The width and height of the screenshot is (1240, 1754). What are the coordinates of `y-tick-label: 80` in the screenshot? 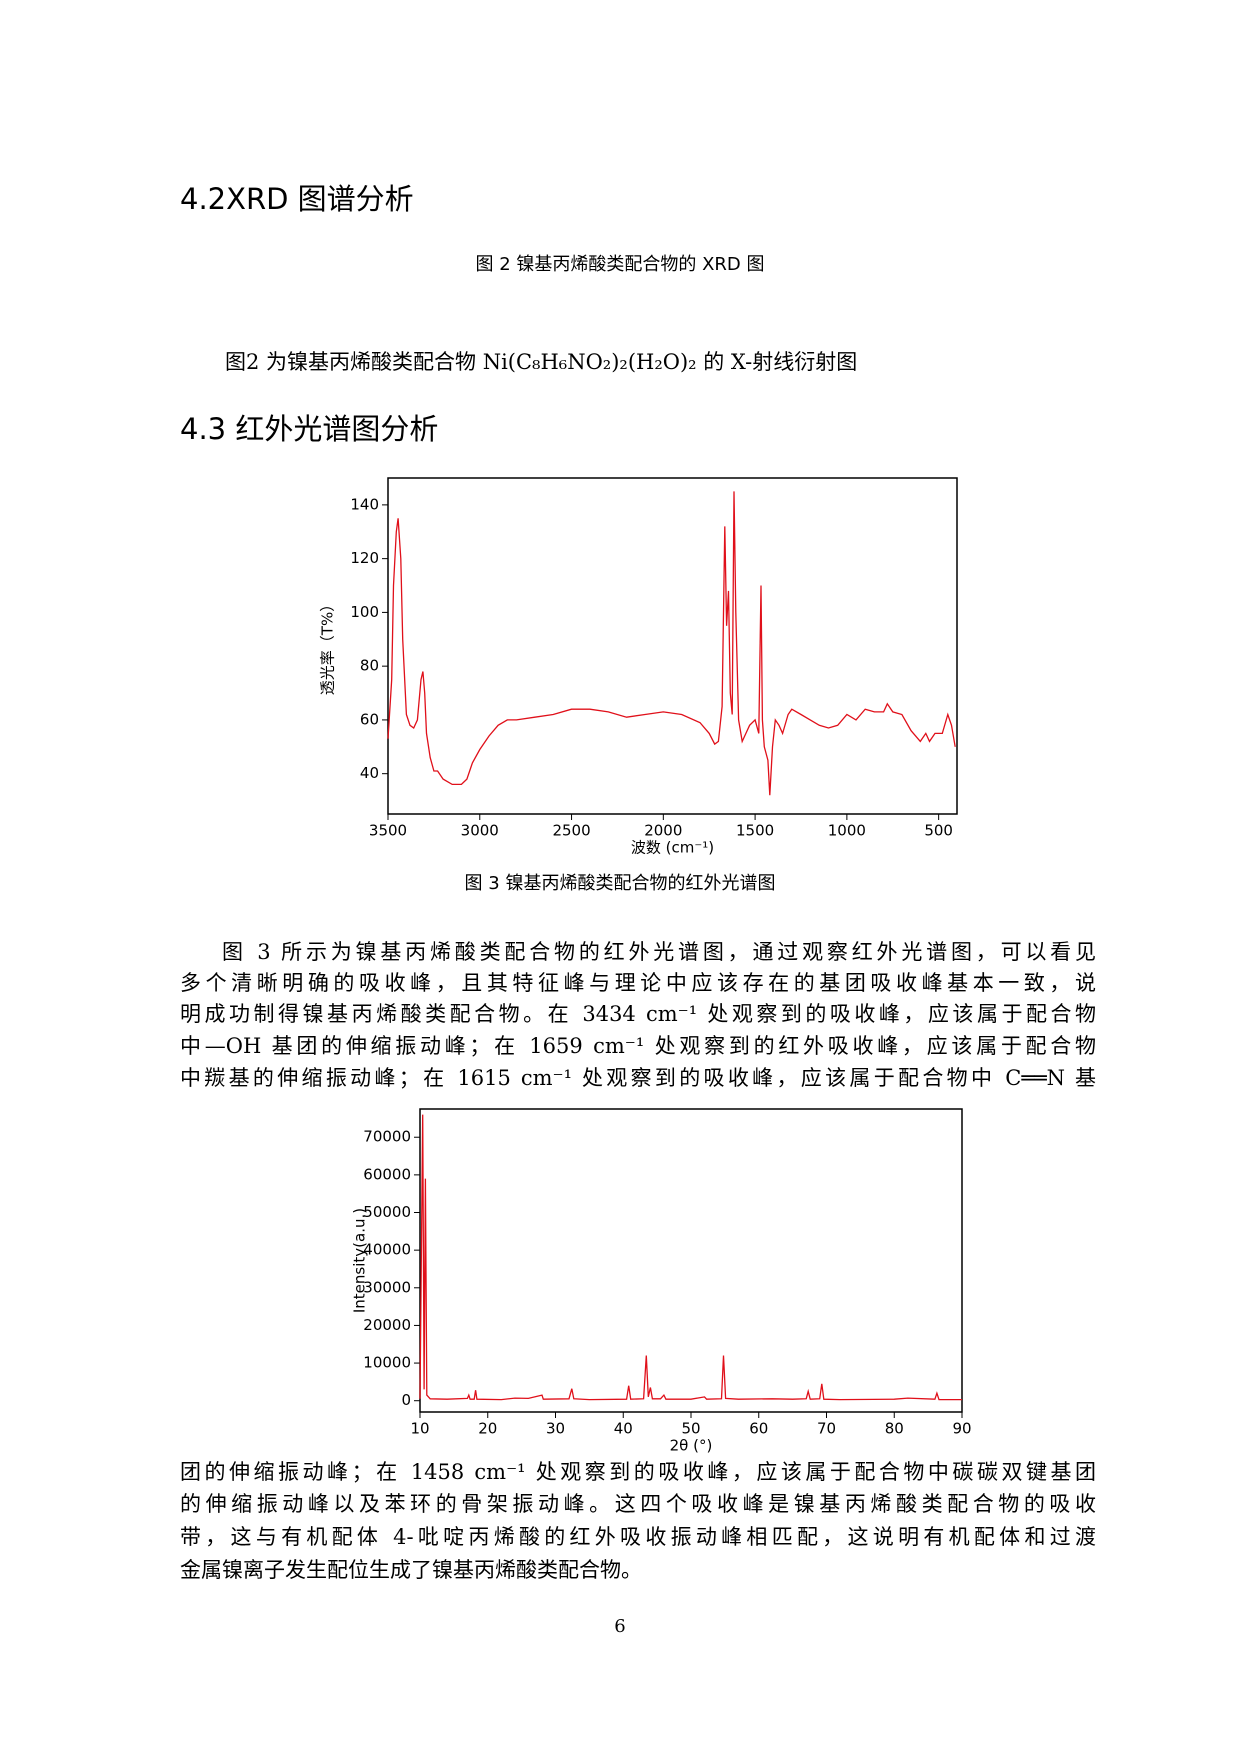 It's located at (369, 666).